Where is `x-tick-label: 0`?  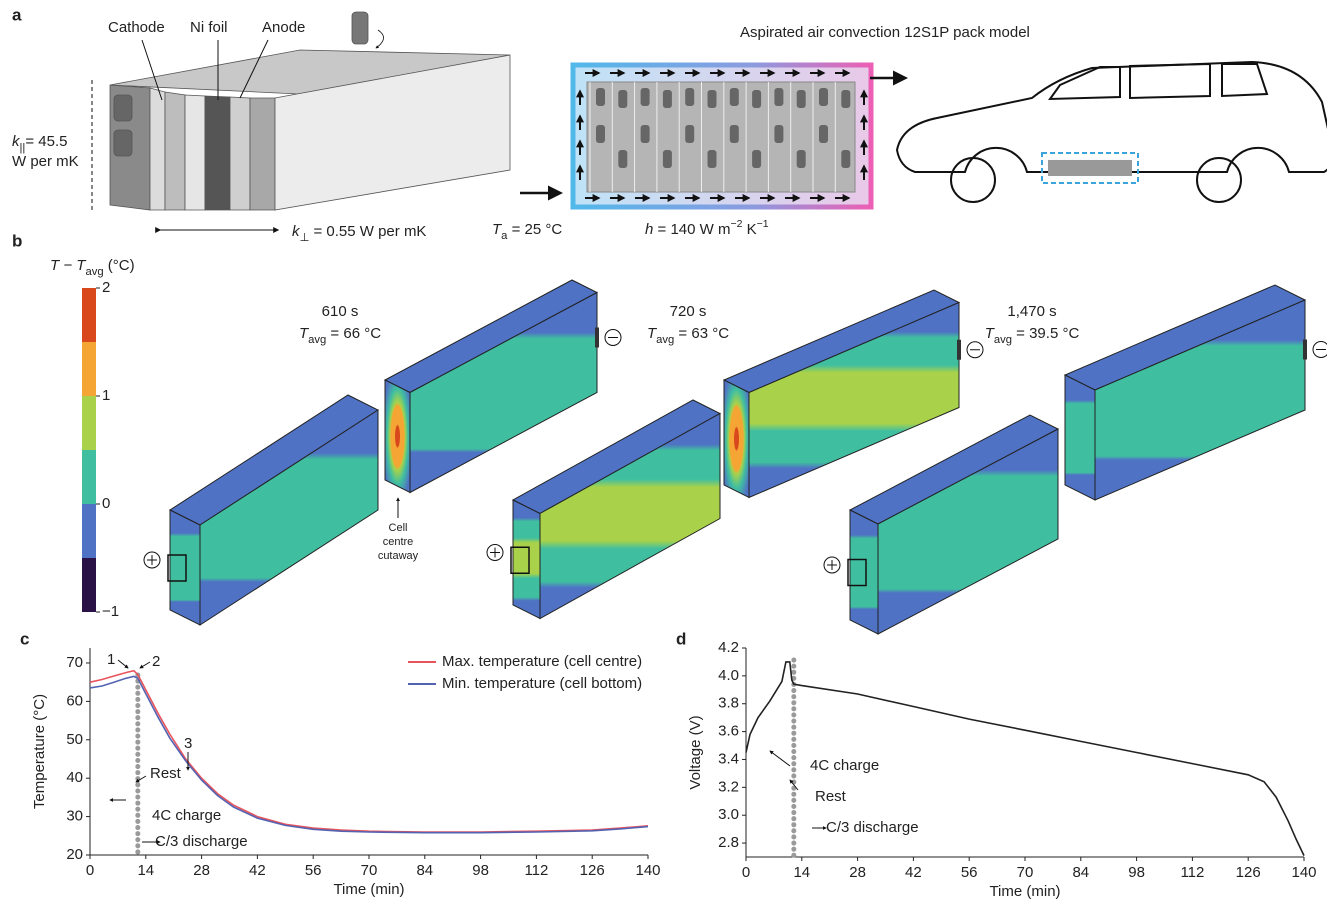 x-tick-label: 0 is located at coordinates (90, 870).